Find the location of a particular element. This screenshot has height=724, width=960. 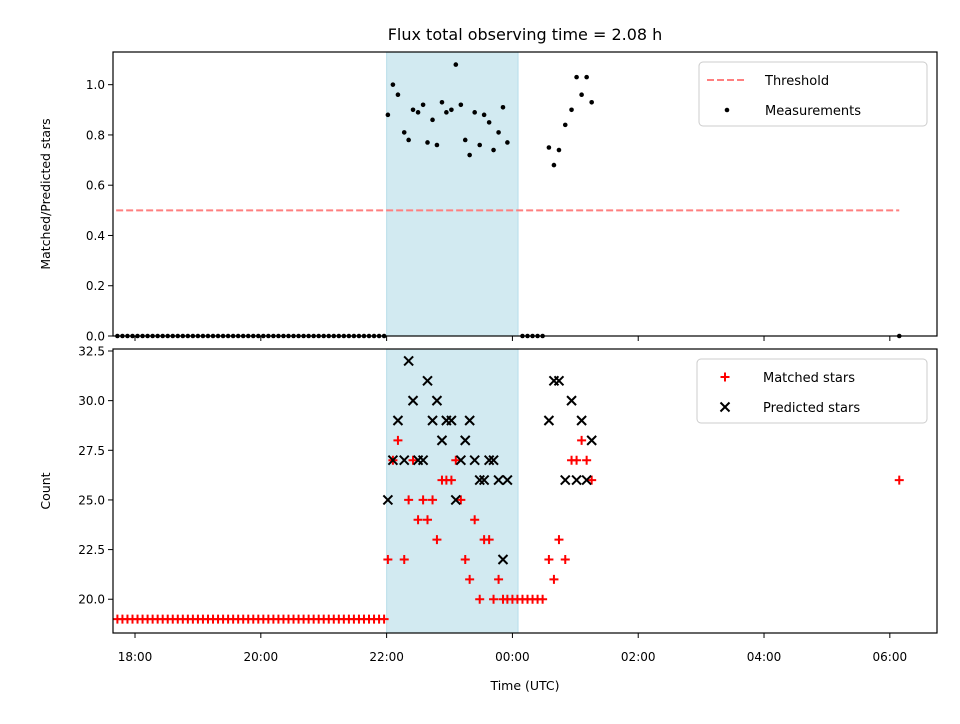

legend-label: Matched stars is located at coordinates (809, 378).